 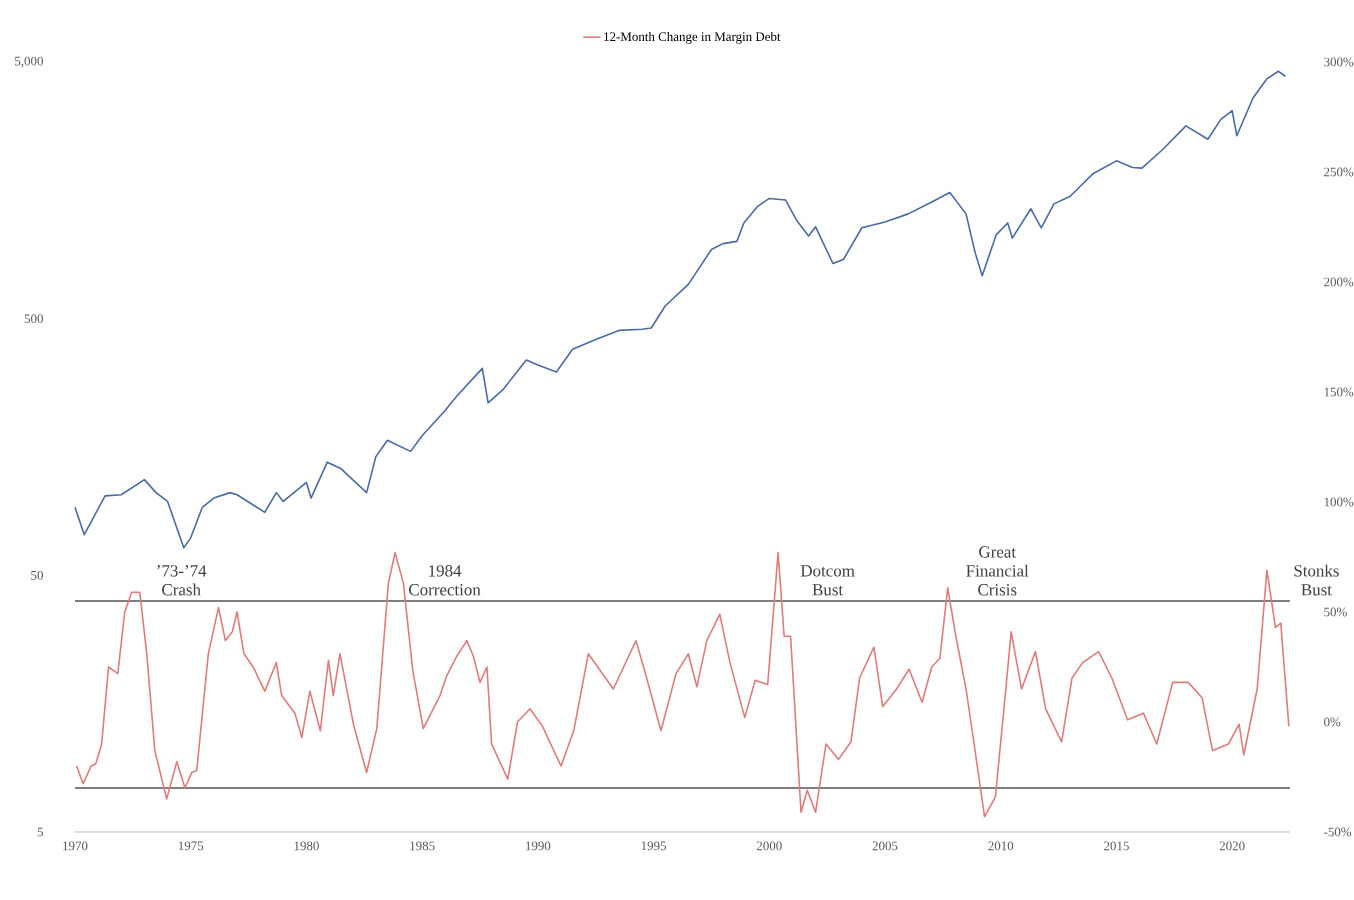 What do you see at coordinates (33, 319) in the screenshot?
I see `y-tick-label: 500` at bounding box center [33, 319].